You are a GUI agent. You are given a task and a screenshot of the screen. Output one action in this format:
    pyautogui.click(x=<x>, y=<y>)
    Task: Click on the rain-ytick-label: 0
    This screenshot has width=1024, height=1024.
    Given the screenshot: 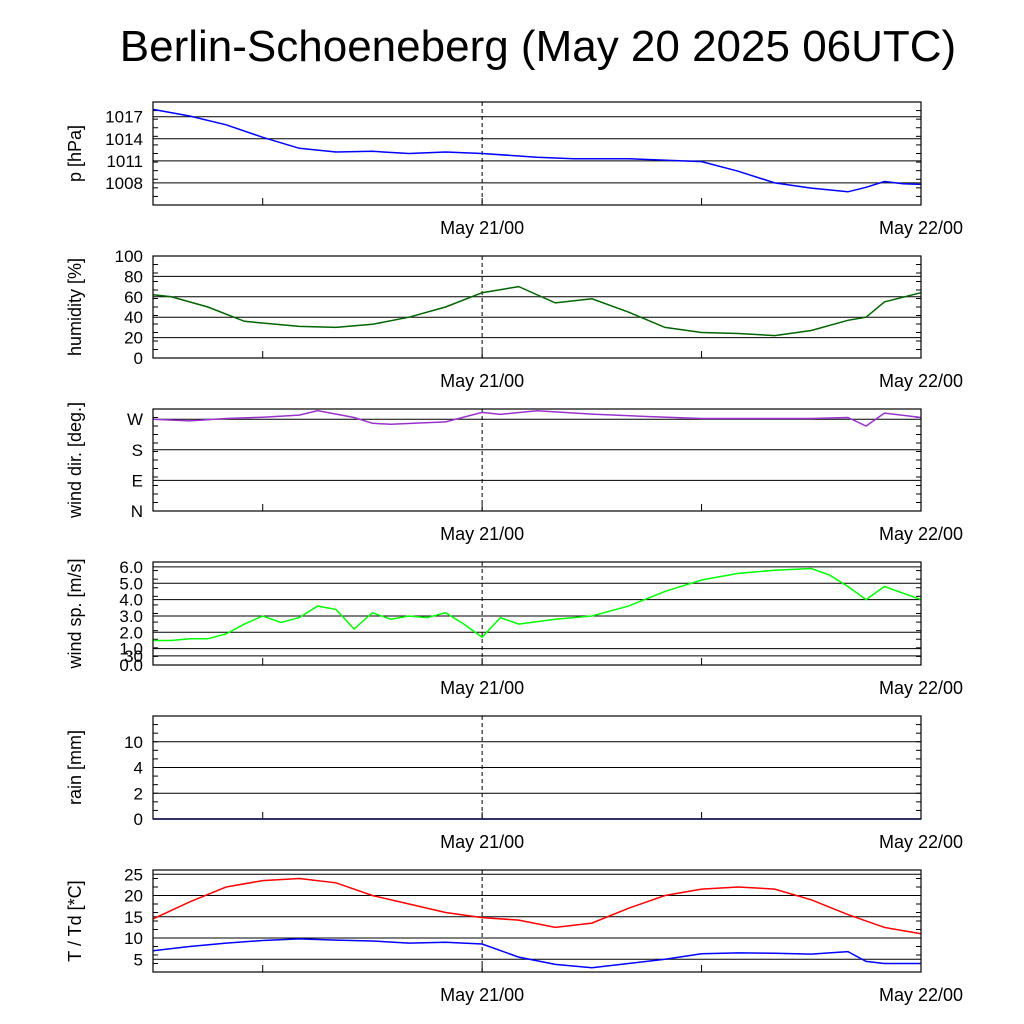 What is the action you would take?
    pyautogui.click(x=138, y=819)
    